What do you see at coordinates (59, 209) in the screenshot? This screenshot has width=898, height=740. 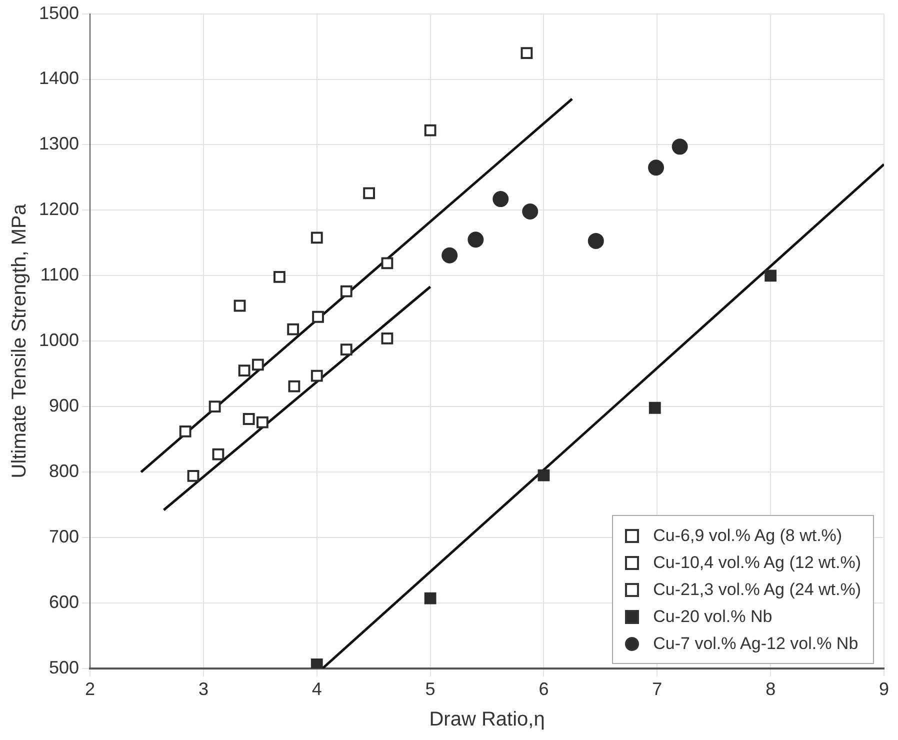 I see `y-tick-label: 1200` at bounding box center [59, 209].